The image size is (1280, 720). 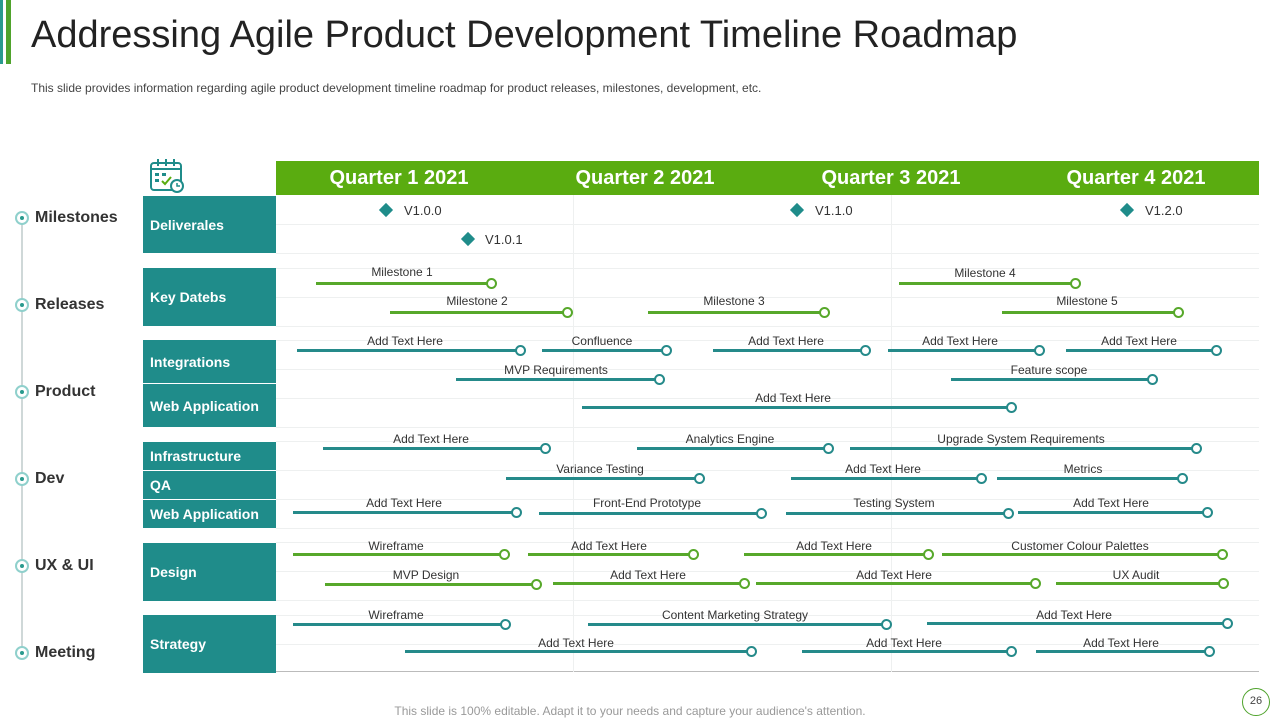 I want to click on bar-label: Front-End Prototype, so click(x=647, y=503).